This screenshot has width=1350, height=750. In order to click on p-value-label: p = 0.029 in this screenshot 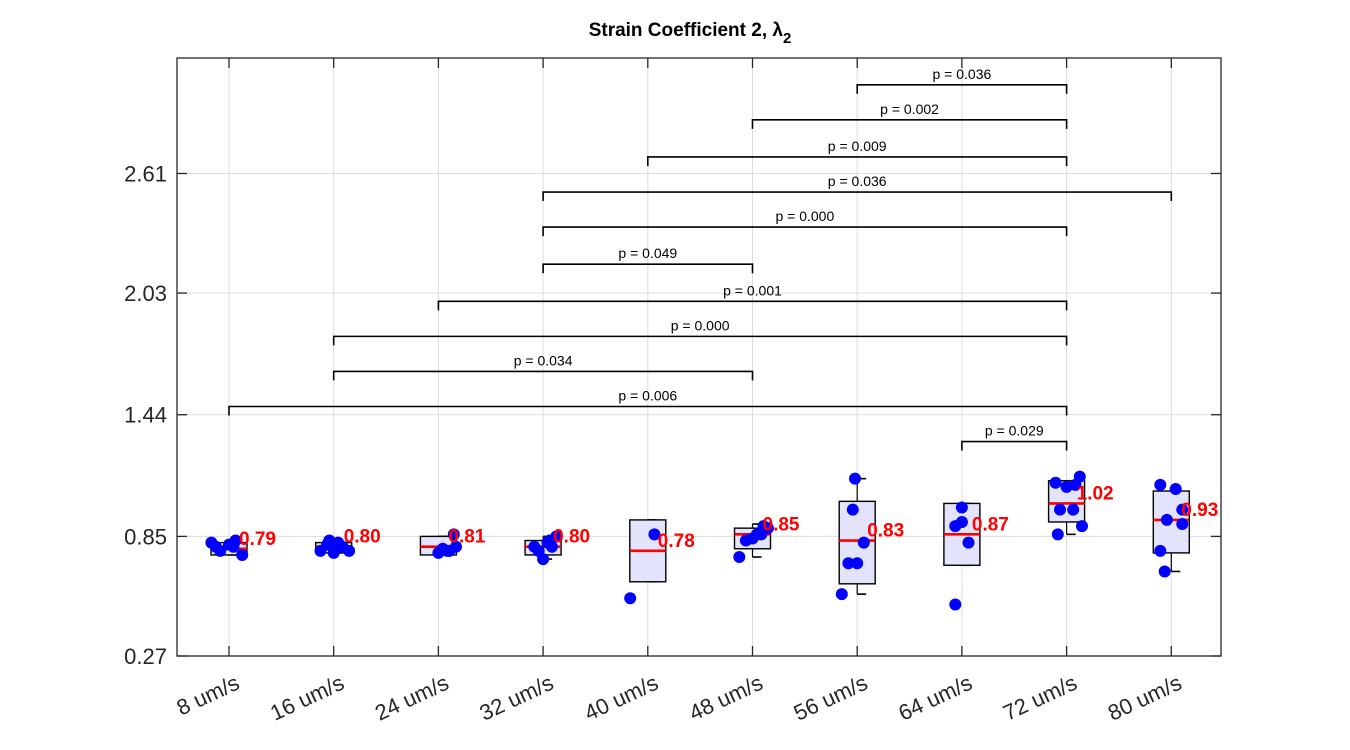, I will do `click(1014, 431)`.